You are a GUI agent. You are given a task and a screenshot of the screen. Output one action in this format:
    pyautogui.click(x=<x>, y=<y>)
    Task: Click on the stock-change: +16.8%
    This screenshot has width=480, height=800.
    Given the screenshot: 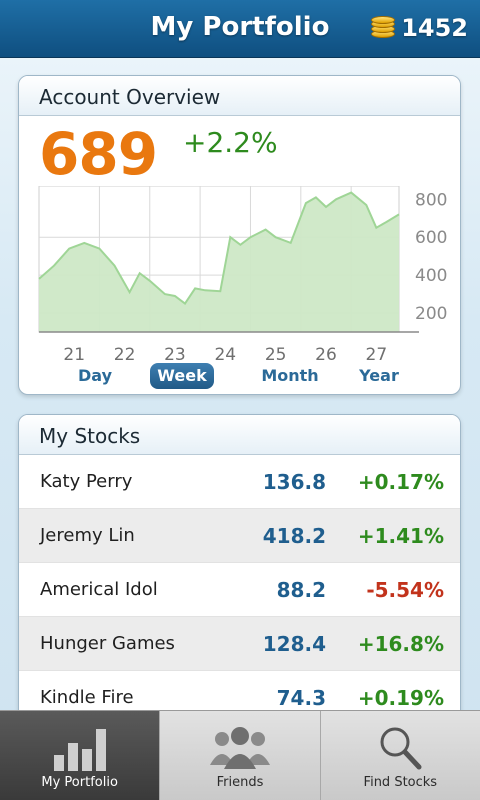 What is the action you would take?
    pyautogui.click(x=400, y=643)
    